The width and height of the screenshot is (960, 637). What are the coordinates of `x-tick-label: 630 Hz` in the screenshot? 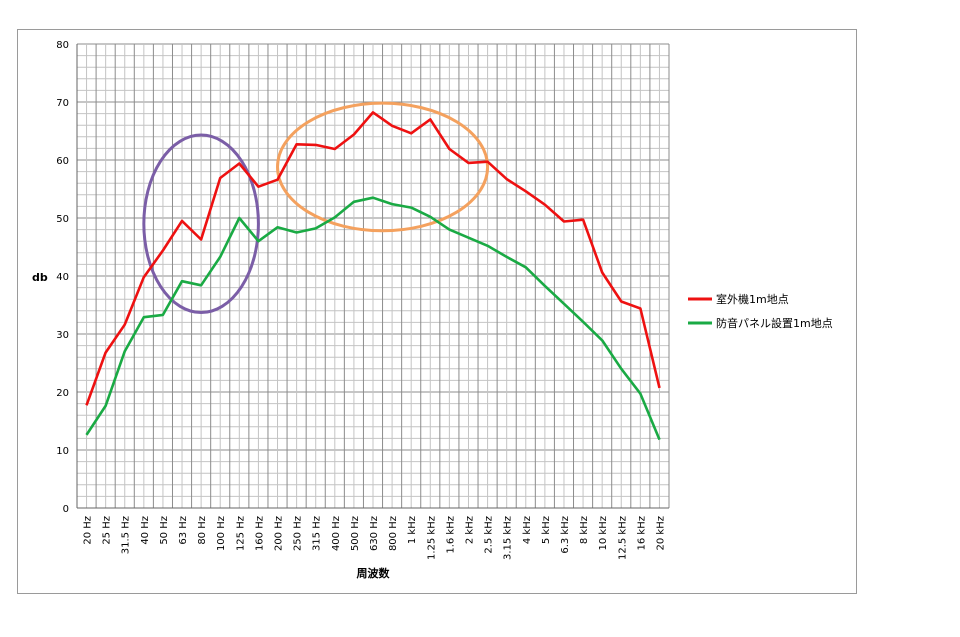 It's located at (374, 533).